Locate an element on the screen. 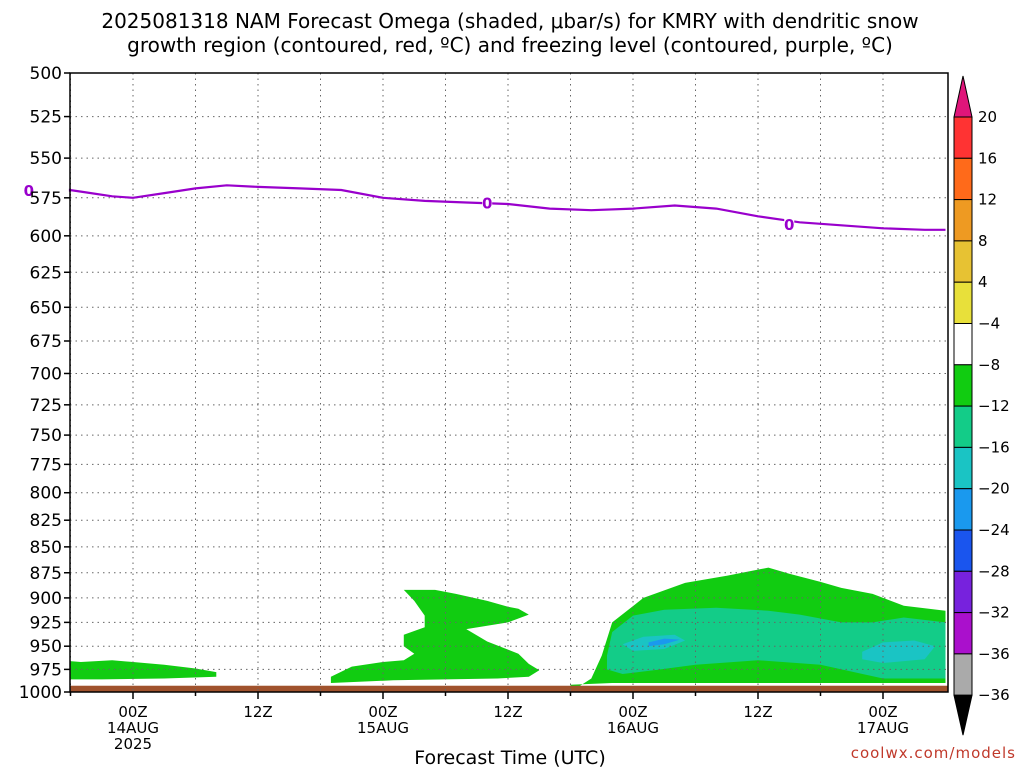 The image size is (1024, 768). site-credit: coolwx.com/models is located at coordinates (933, 753).